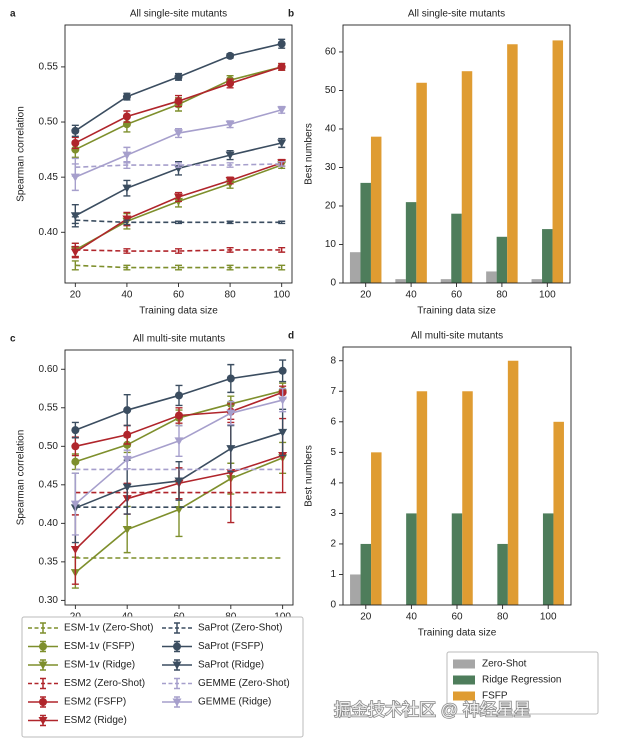  What do you see at coordinates (331, 244) in the screenshot?
I see `y-tick-label: 10` at bounding box center [331, 244].